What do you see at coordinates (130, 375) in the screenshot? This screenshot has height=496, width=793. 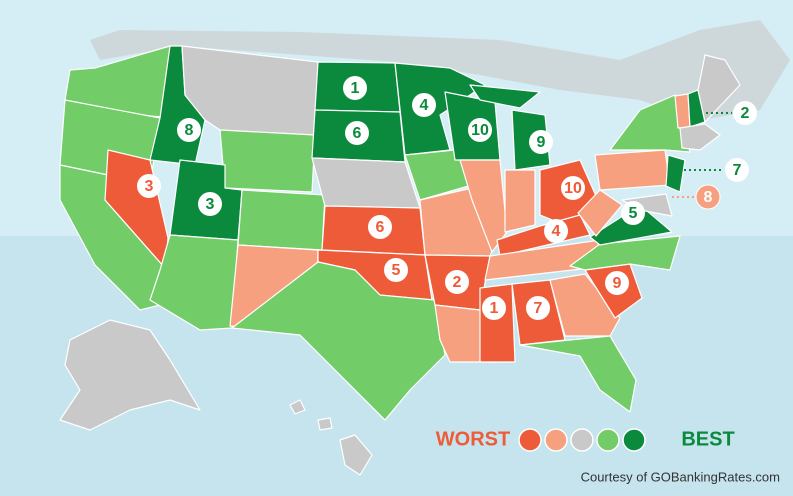 I see `alaska` at bounding box center [130, 375].